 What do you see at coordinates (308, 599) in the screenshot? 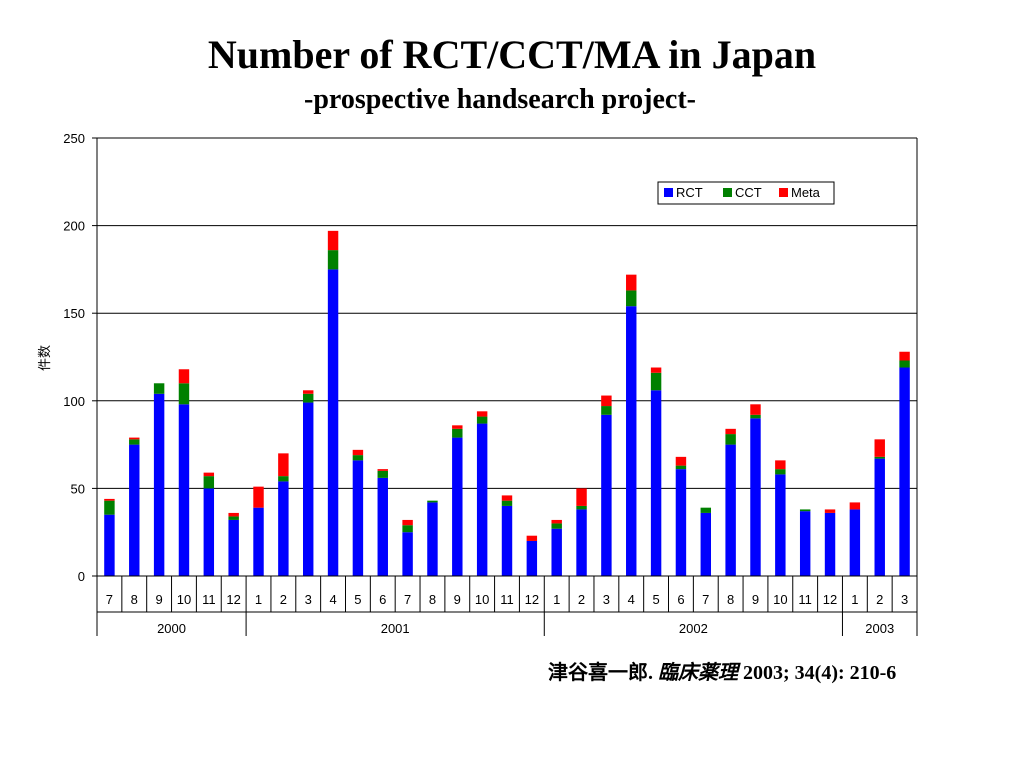
I see `x-tick-label-8: 3` at bounding box center [308, 599].